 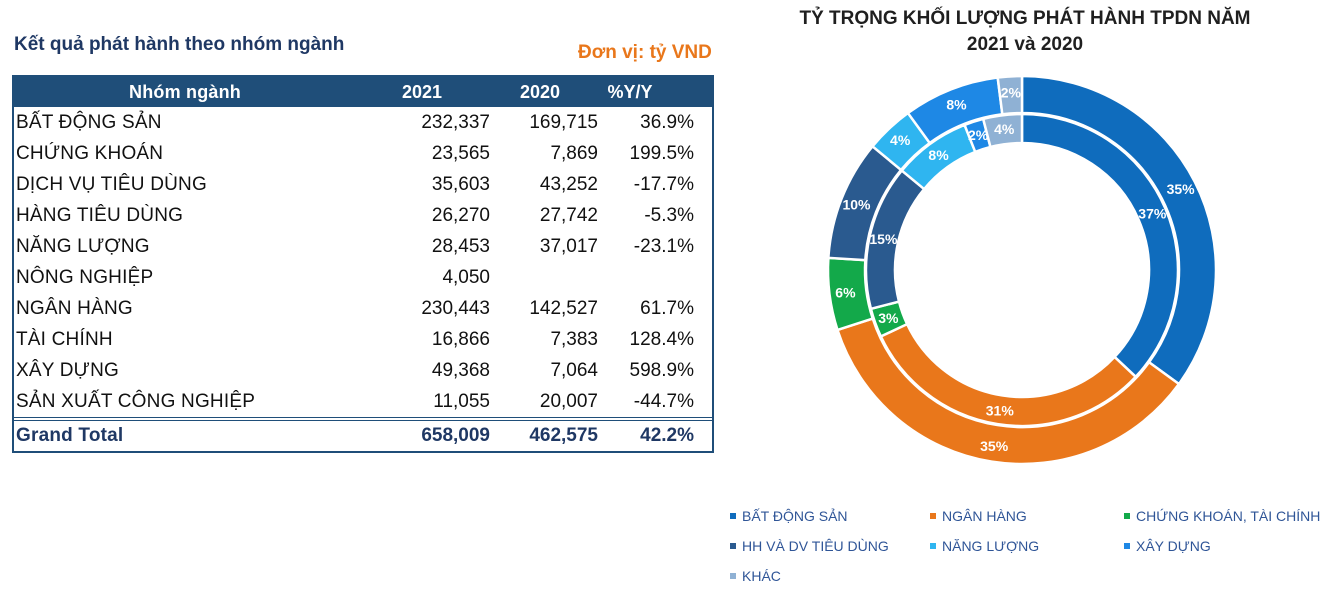 I want to click on row-yoy: 36.9%, so click(x=667, y=122).